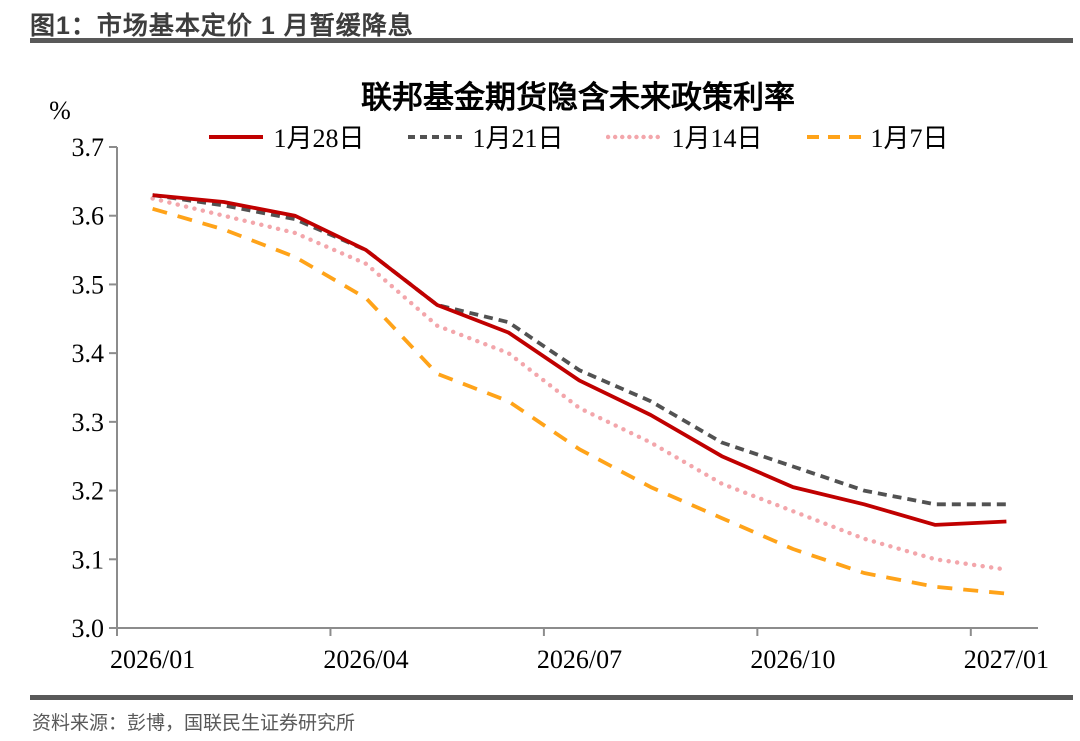 The image size is (1080, 741). What do you see at coordinates (551, 697) in the screenshot?
I see `footer-rule` at bounding box center [551, 697].